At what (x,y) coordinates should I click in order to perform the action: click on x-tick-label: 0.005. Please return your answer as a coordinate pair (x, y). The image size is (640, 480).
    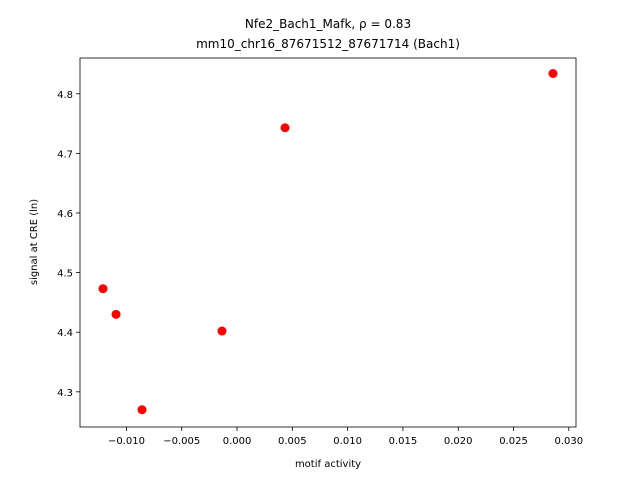
    Looking at the image, I should click on (292, 441).